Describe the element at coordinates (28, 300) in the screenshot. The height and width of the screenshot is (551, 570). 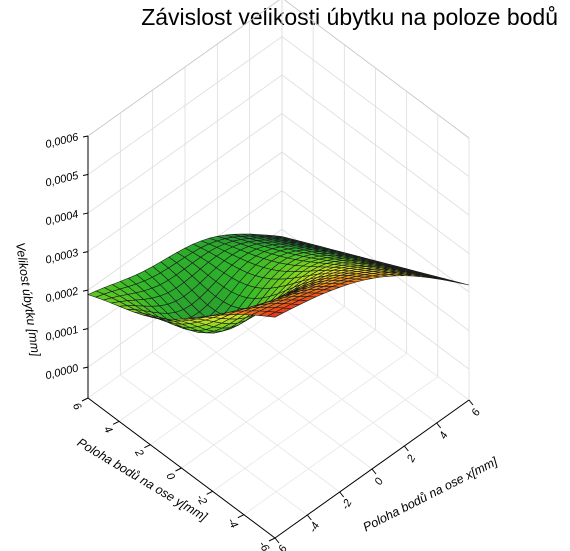
I see `z-axis-label: Velikost úbytku [mm]` at that location.